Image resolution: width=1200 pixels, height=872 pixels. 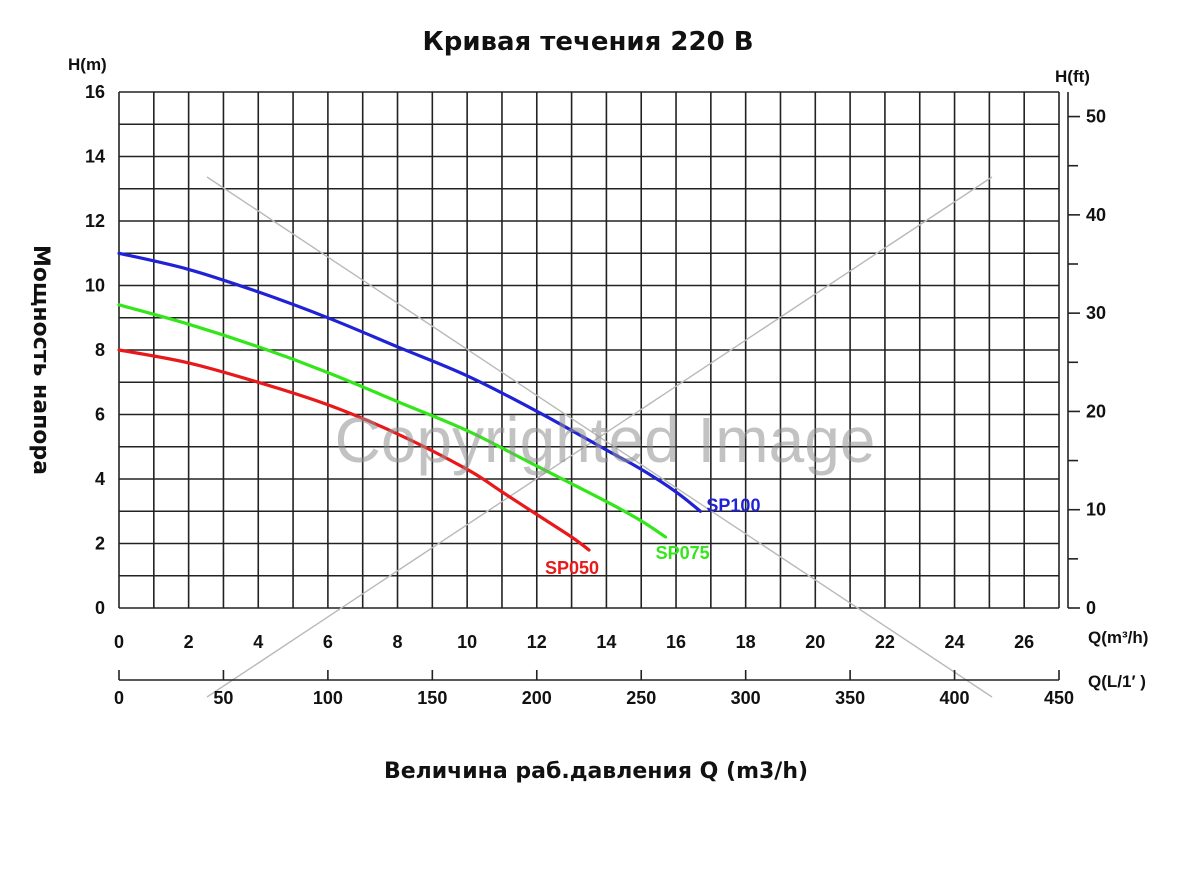 I want to click on x-tick-label: 24, so click(x=955, y=642).